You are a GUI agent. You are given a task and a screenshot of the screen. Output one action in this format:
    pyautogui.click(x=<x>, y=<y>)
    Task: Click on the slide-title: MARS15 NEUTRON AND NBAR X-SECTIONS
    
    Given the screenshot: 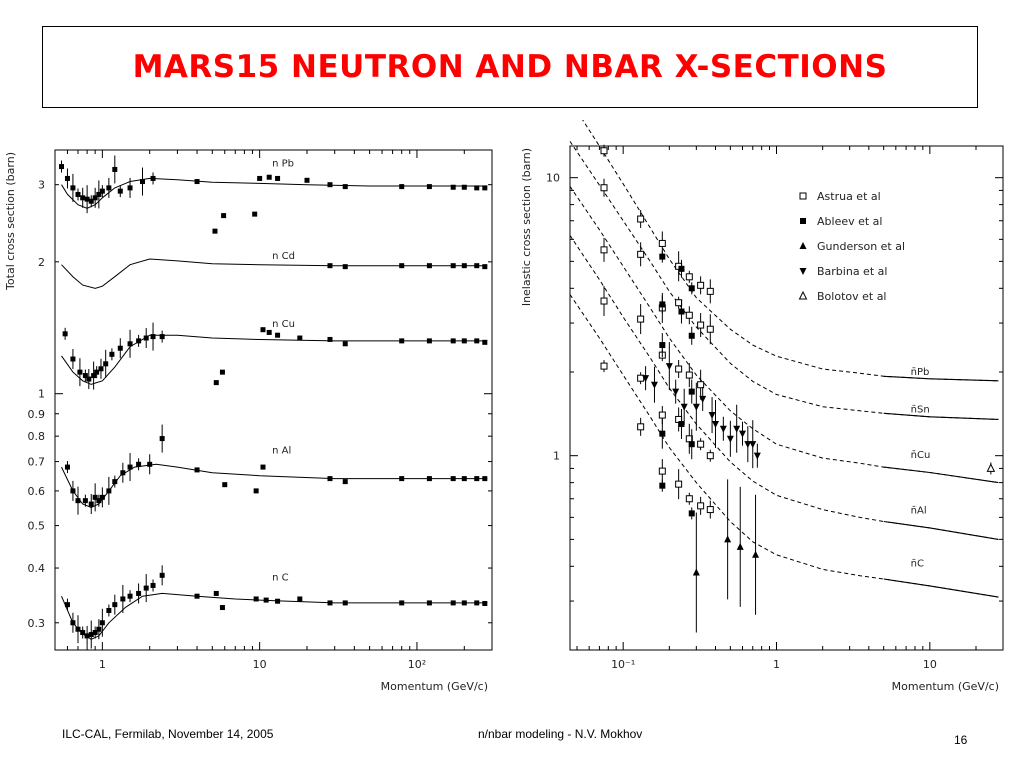 What is the action you would take?
    pyautogui.click(x=510, y=67)
    